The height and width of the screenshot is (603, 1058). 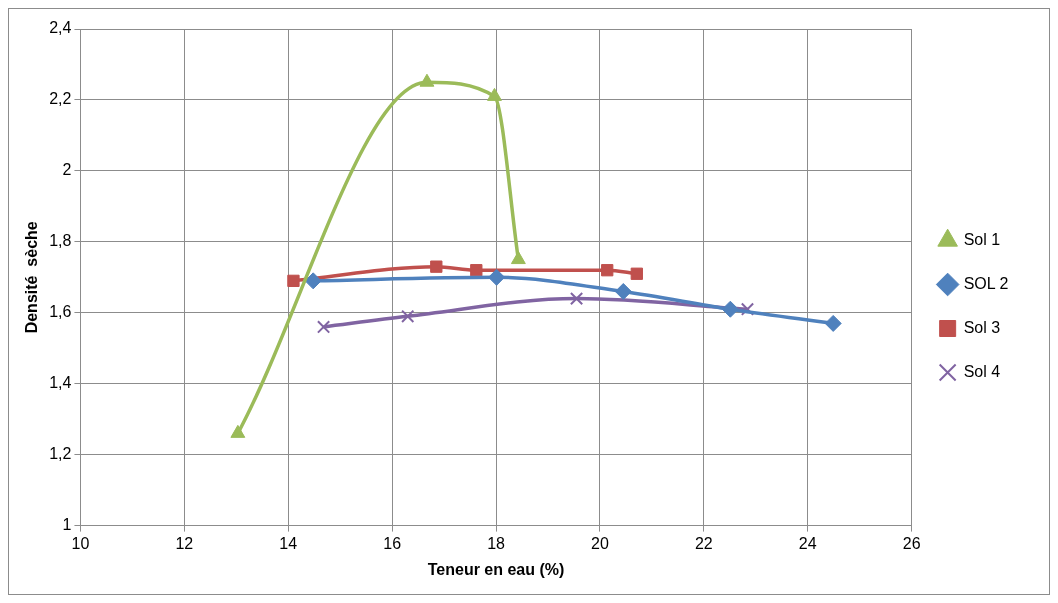 I want to click on y-tick-label: 2,2, so click(x=60, y=99).